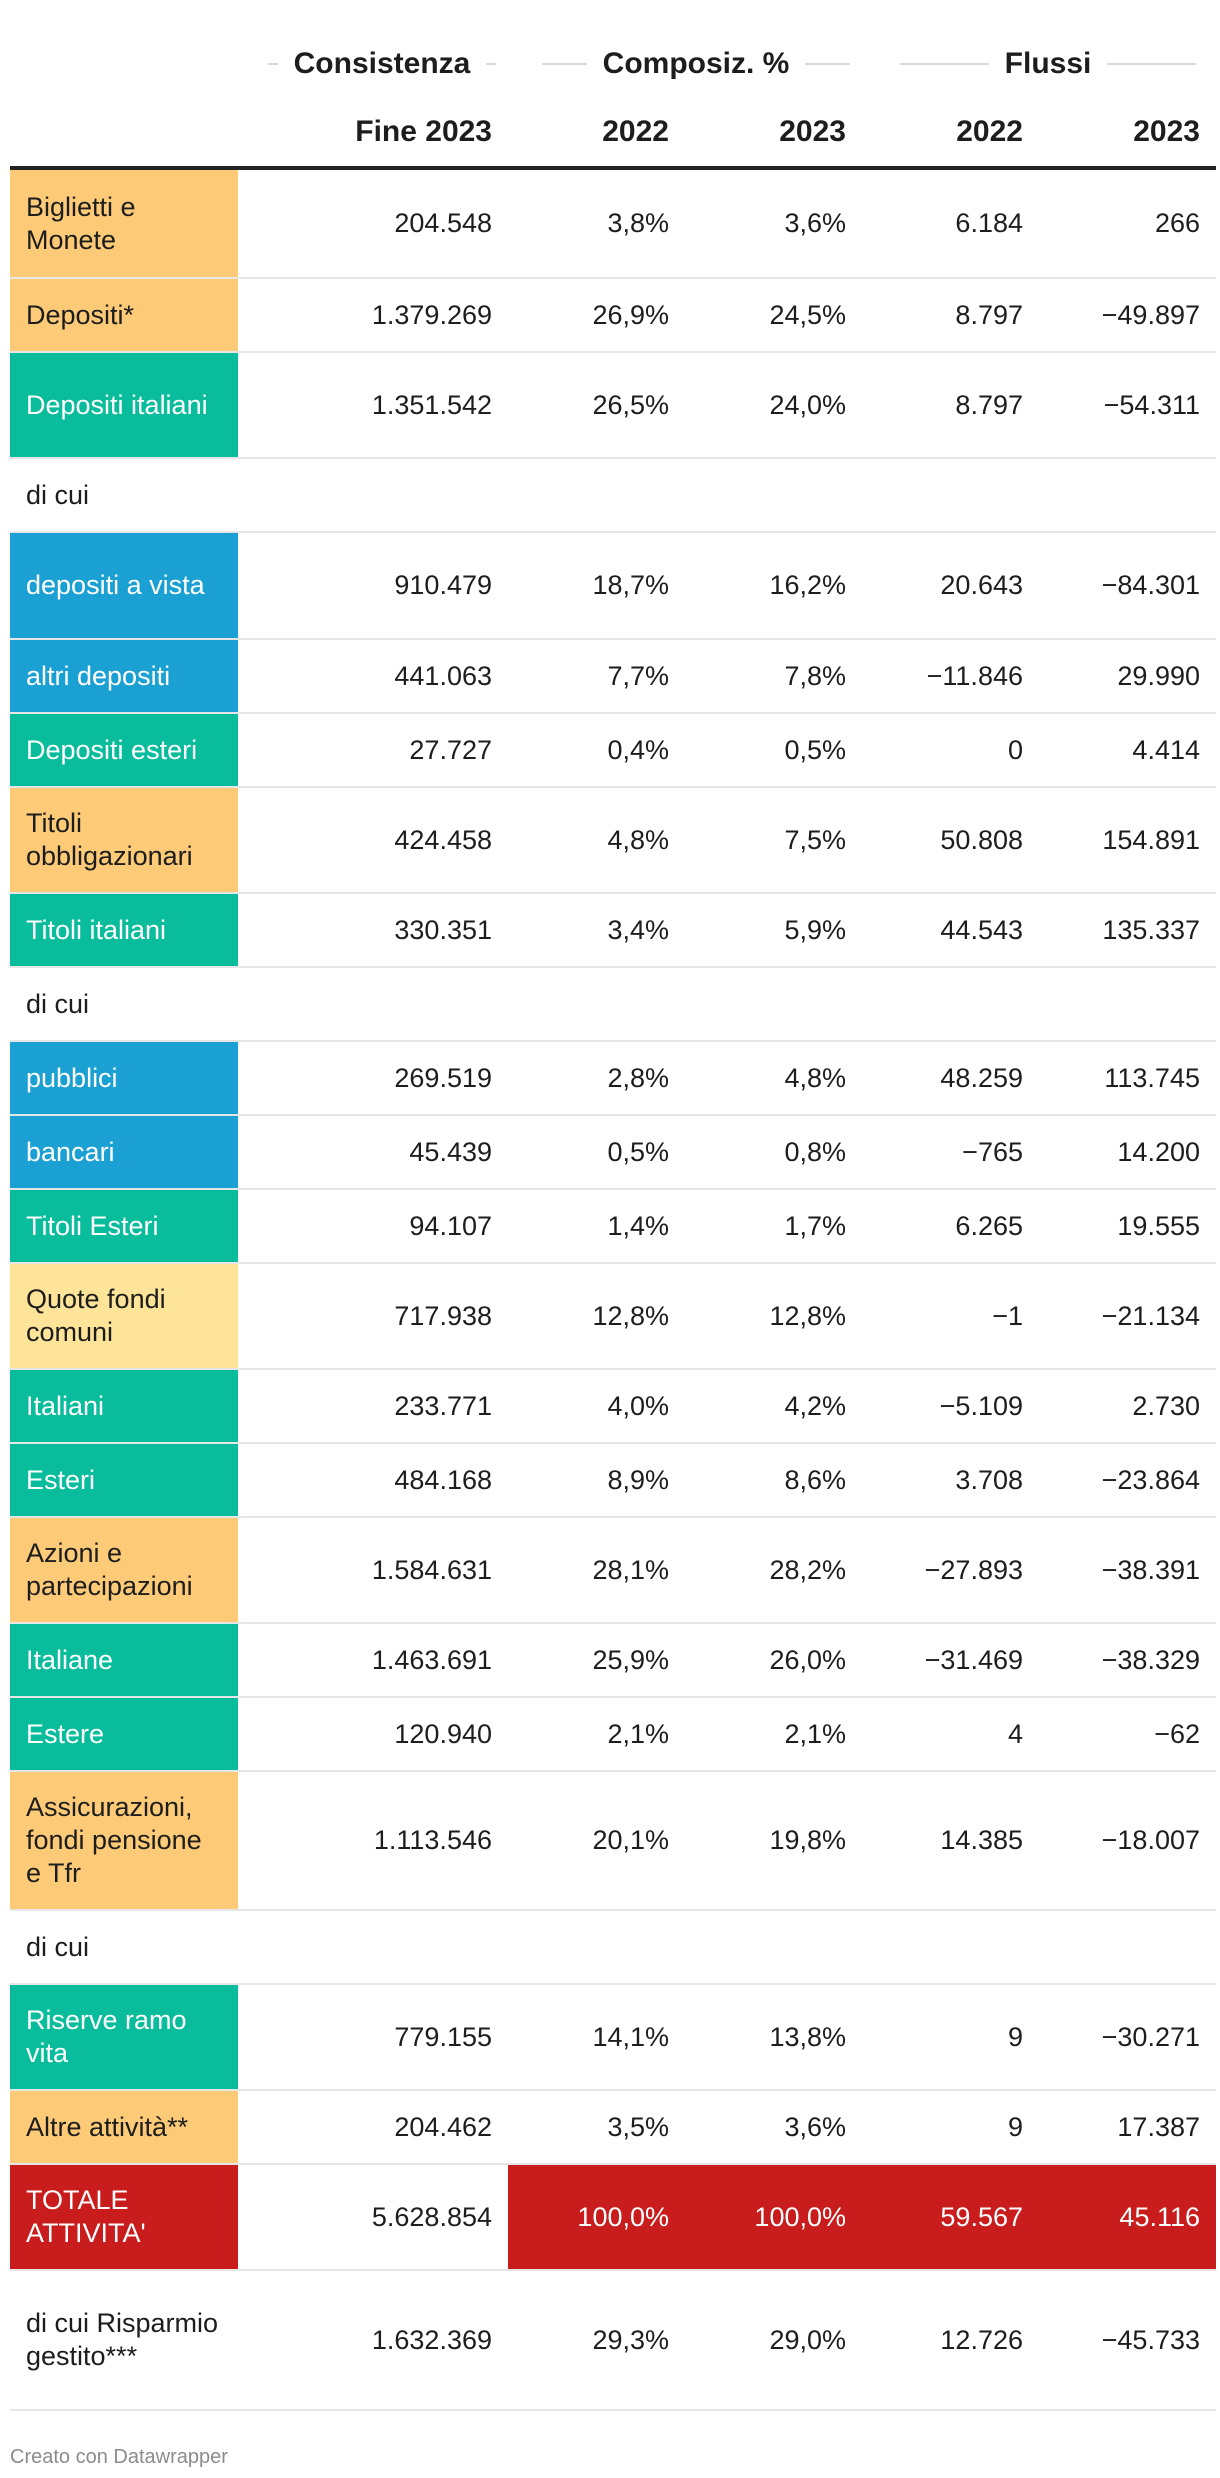  I want to click on cell-value: −31.469, so click(950, 1660).